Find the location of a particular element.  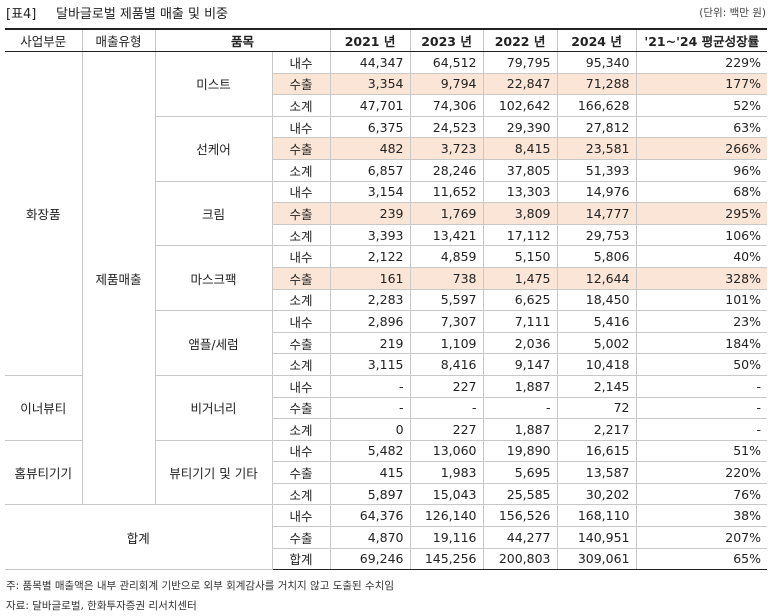

value-cell: 40% is located at coordinates (701, 256).